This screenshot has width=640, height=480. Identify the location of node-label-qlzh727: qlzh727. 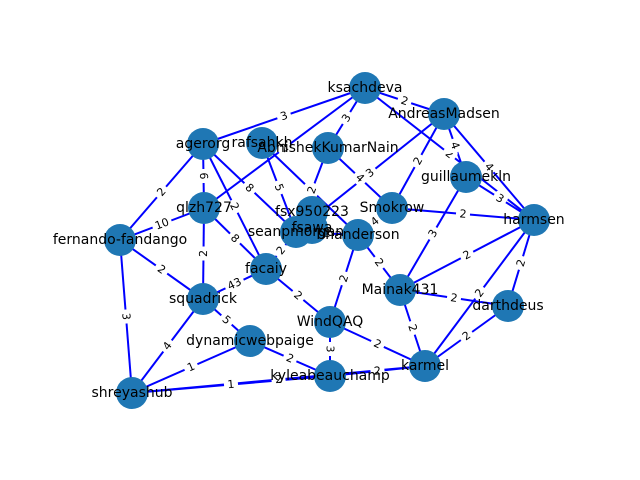
(204, 208).